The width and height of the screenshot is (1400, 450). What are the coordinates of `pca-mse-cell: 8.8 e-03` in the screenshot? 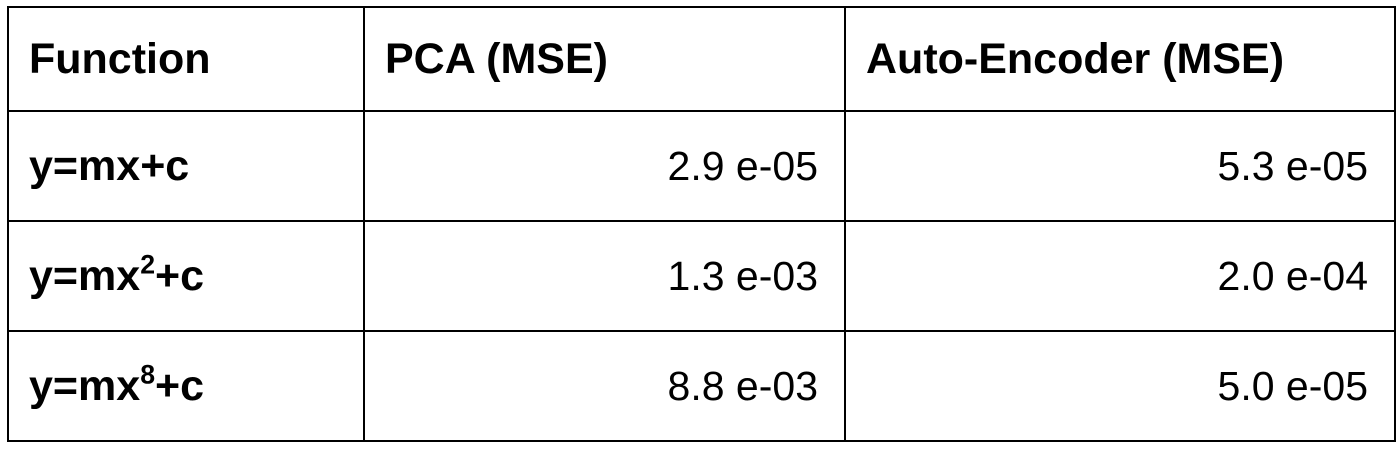 It's located at (604, 386).